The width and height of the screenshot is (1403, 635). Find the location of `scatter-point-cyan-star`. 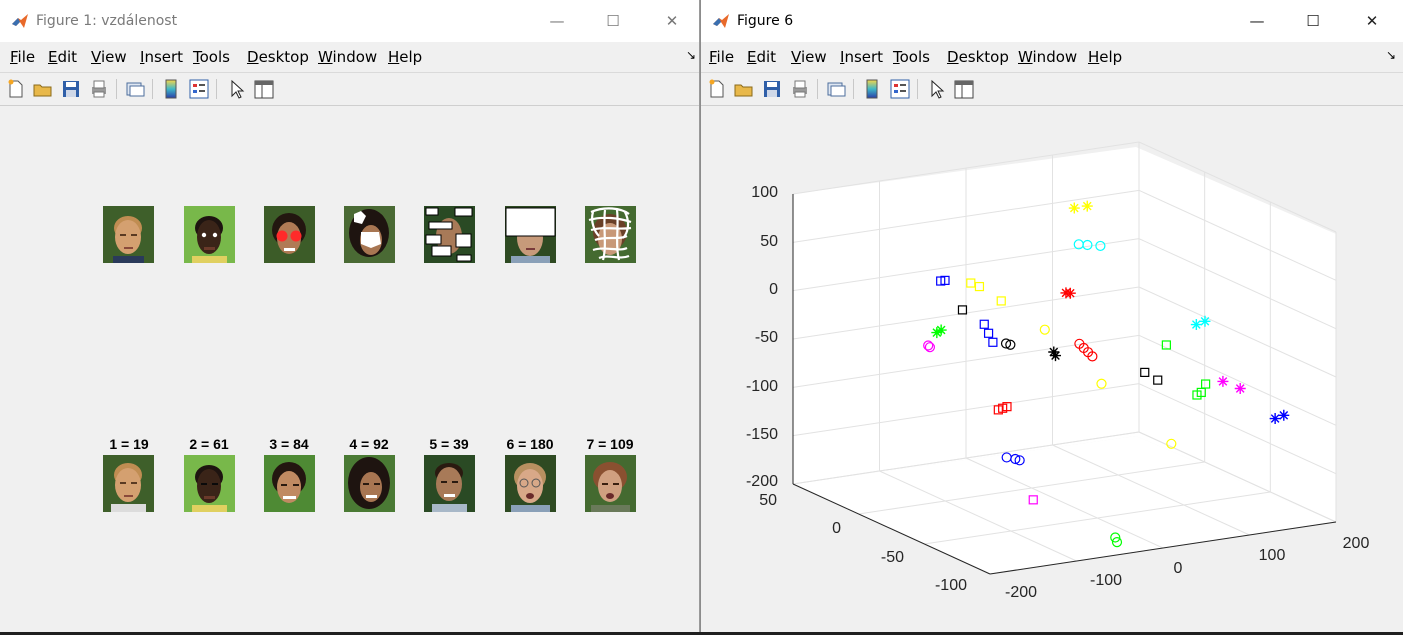

scatter-point-cyan-star is located at coordinates (1205, 321).